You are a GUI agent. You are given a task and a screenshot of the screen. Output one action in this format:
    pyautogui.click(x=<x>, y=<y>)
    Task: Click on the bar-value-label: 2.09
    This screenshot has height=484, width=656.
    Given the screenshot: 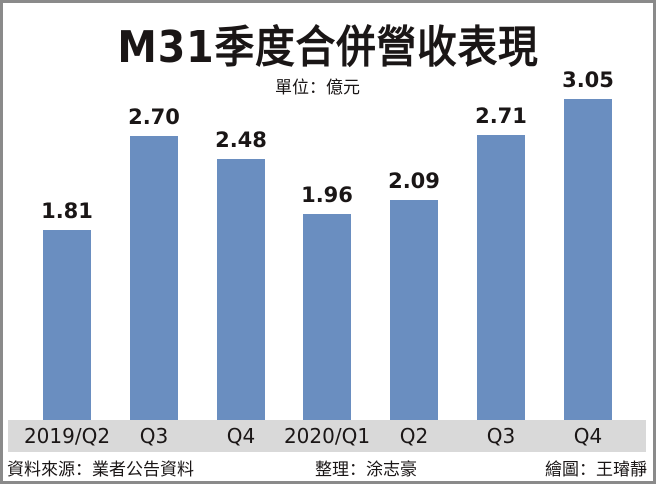 What is the action you would take?
    pyautogui.click(x=414, y=181)
    